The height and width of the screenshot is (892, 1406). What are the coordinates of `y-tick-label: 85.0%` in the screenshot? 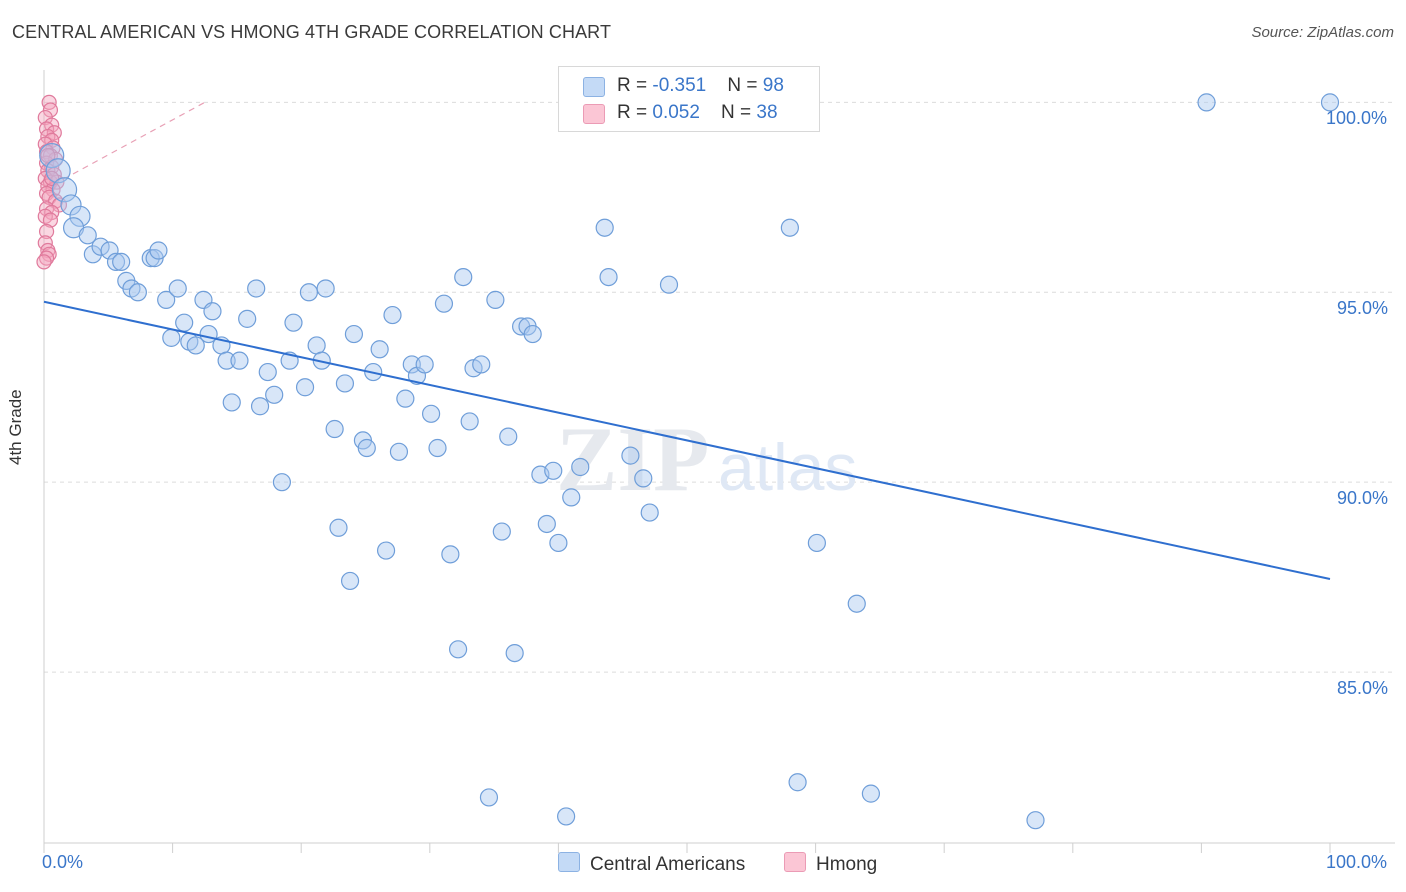 It's located at (1363, 688).